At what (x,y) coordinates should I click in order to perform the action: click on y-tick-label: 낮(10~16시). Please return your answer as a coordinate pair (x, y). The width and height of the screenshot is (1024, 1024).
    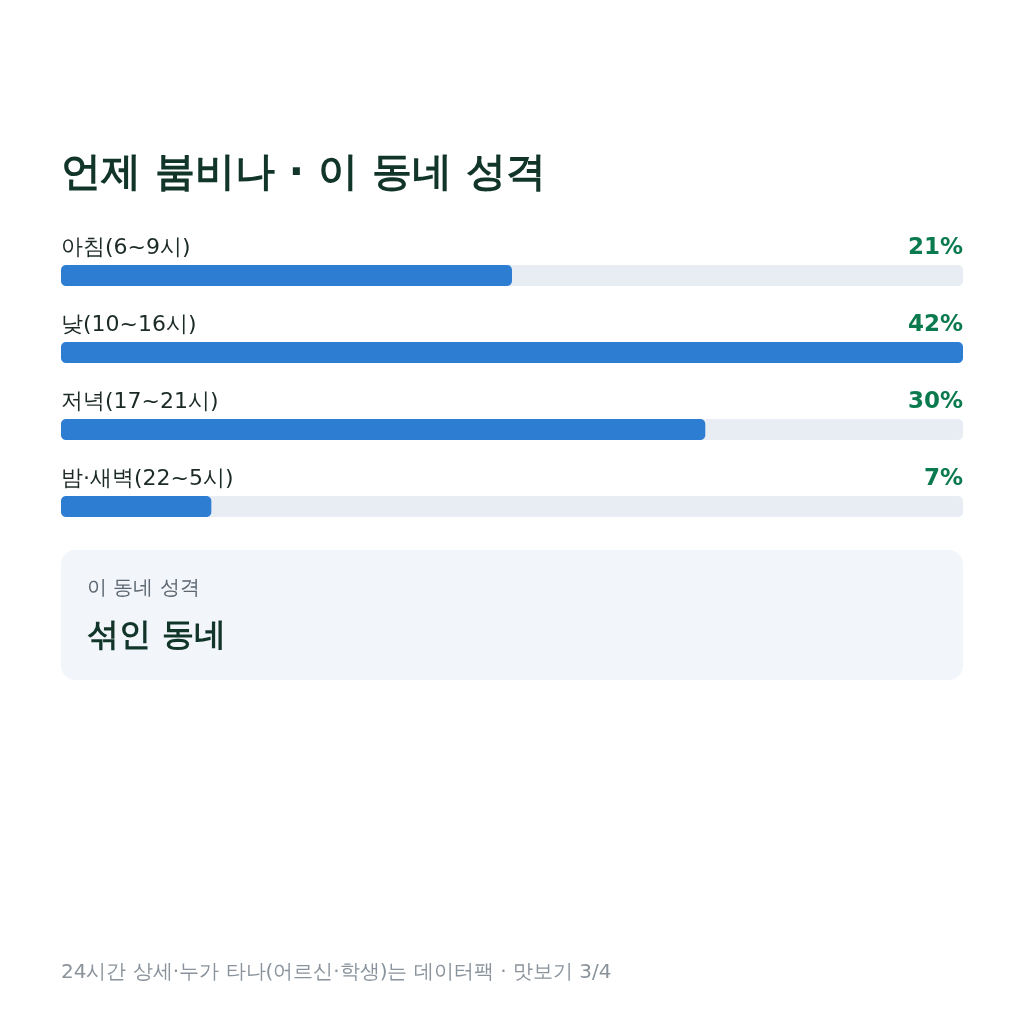
    Looking at the image, I should click on (129, 323).